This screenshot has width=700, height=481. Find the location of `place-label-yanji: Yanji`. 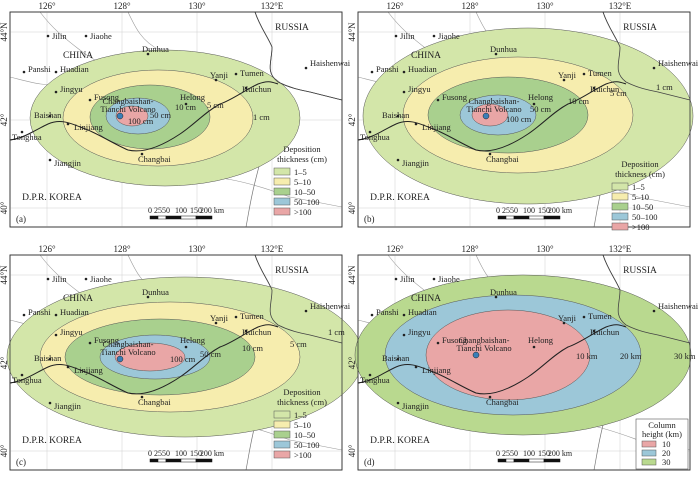

place-label-yanji: Yanji is located at coordinates (219, 318).